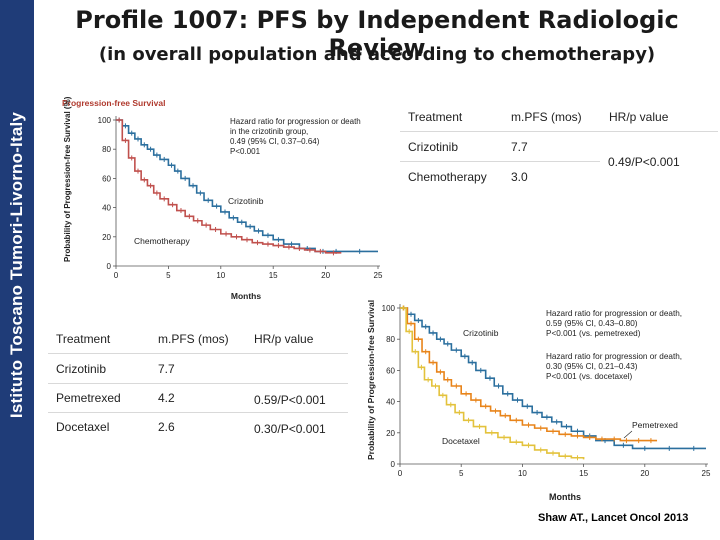 The image size is (720, 540). I want to click on bottom-table-row-mpfs: 4.2, so click(166, 398).